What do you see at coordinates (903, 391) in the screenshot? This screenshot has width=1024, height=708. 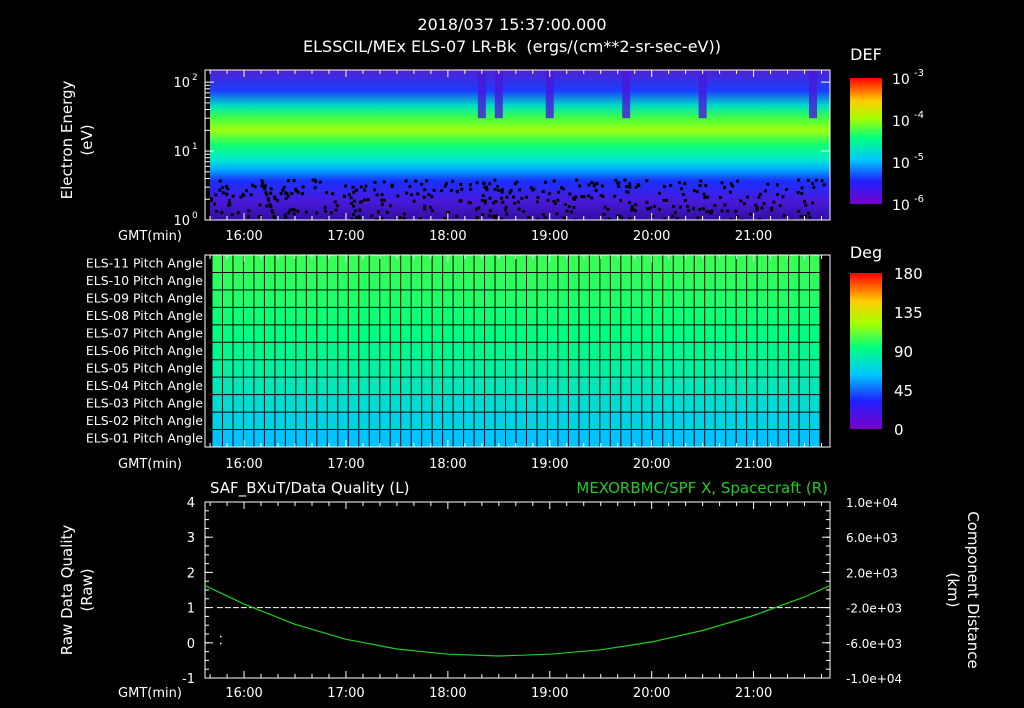 I see `deg-colorbar-tick-label: 45` at bounding box center [903, 391].